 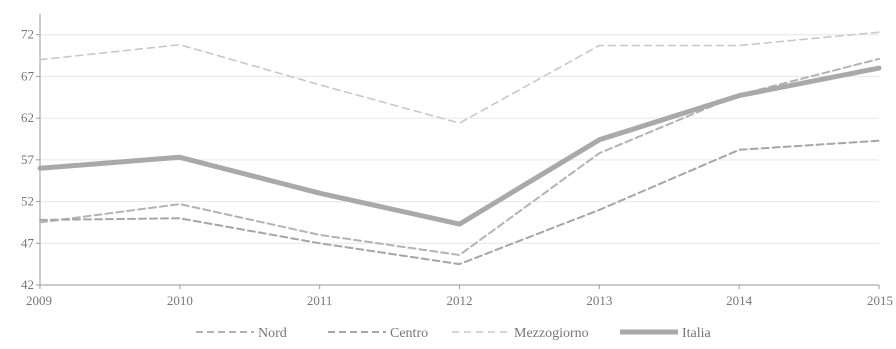 What do you see at coordinates (27, 117) in the screenshot?
I see `y-tick-label: 62` at bounding box center [27, 117].